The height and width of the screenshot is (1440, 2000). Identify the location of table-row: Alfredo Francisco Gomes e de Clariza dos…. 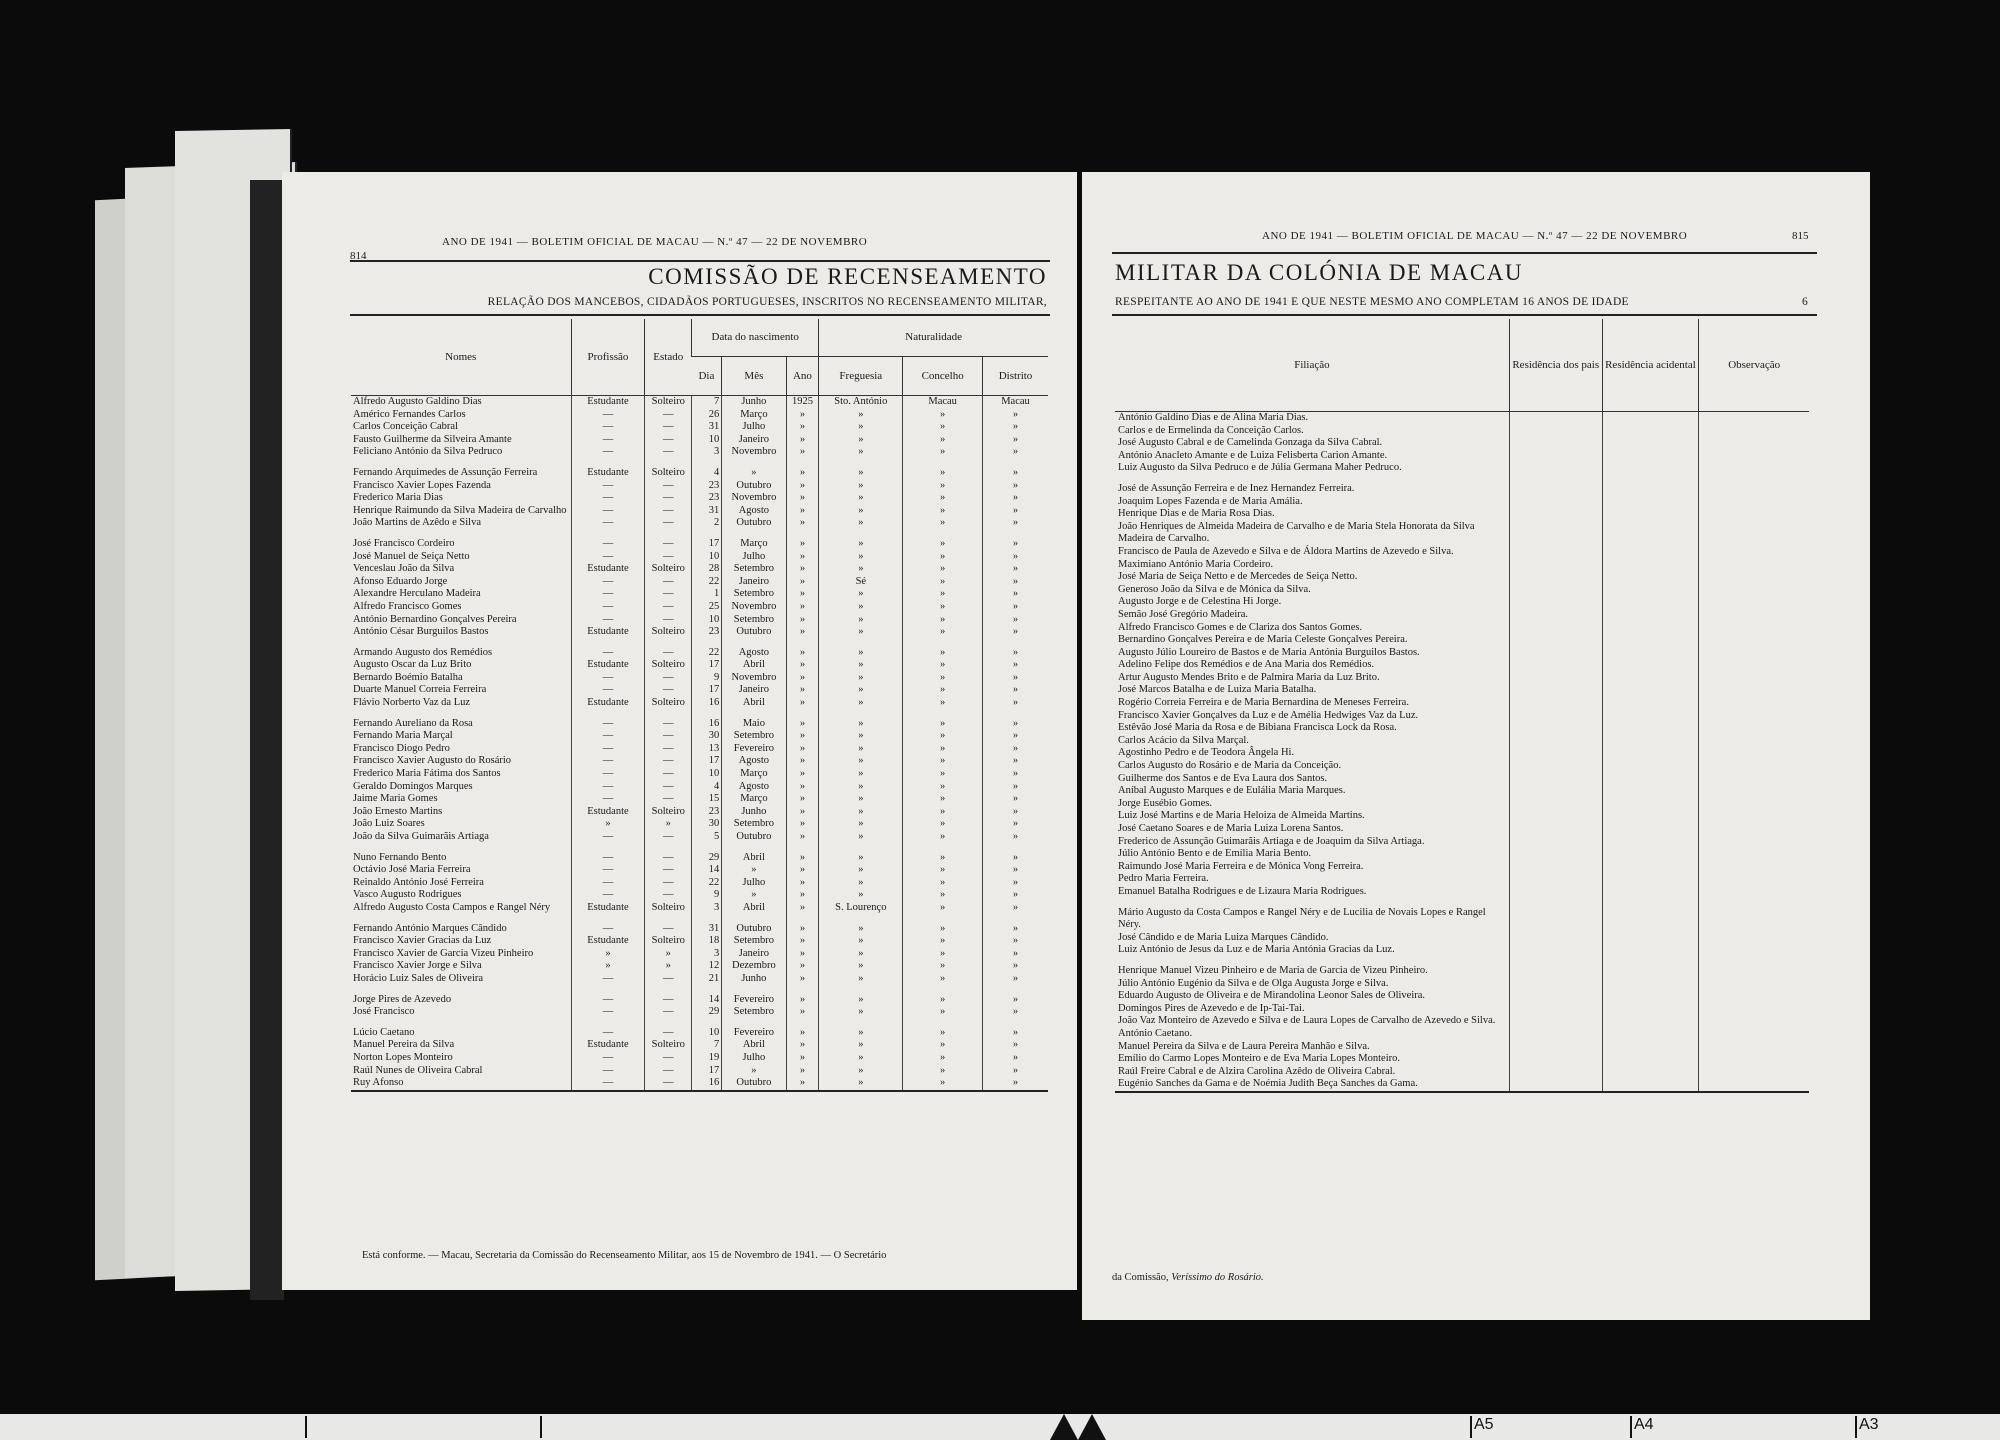
(1462, 628).